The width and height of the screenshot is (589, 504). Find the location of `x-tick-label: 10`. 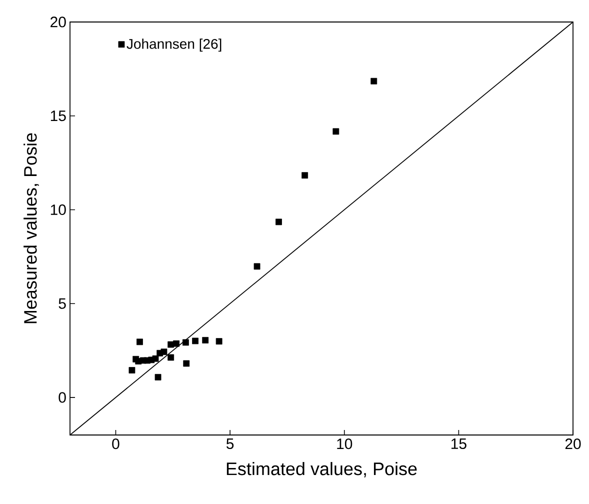

x-tick-label: 10 is located at coordinates (344, 444).